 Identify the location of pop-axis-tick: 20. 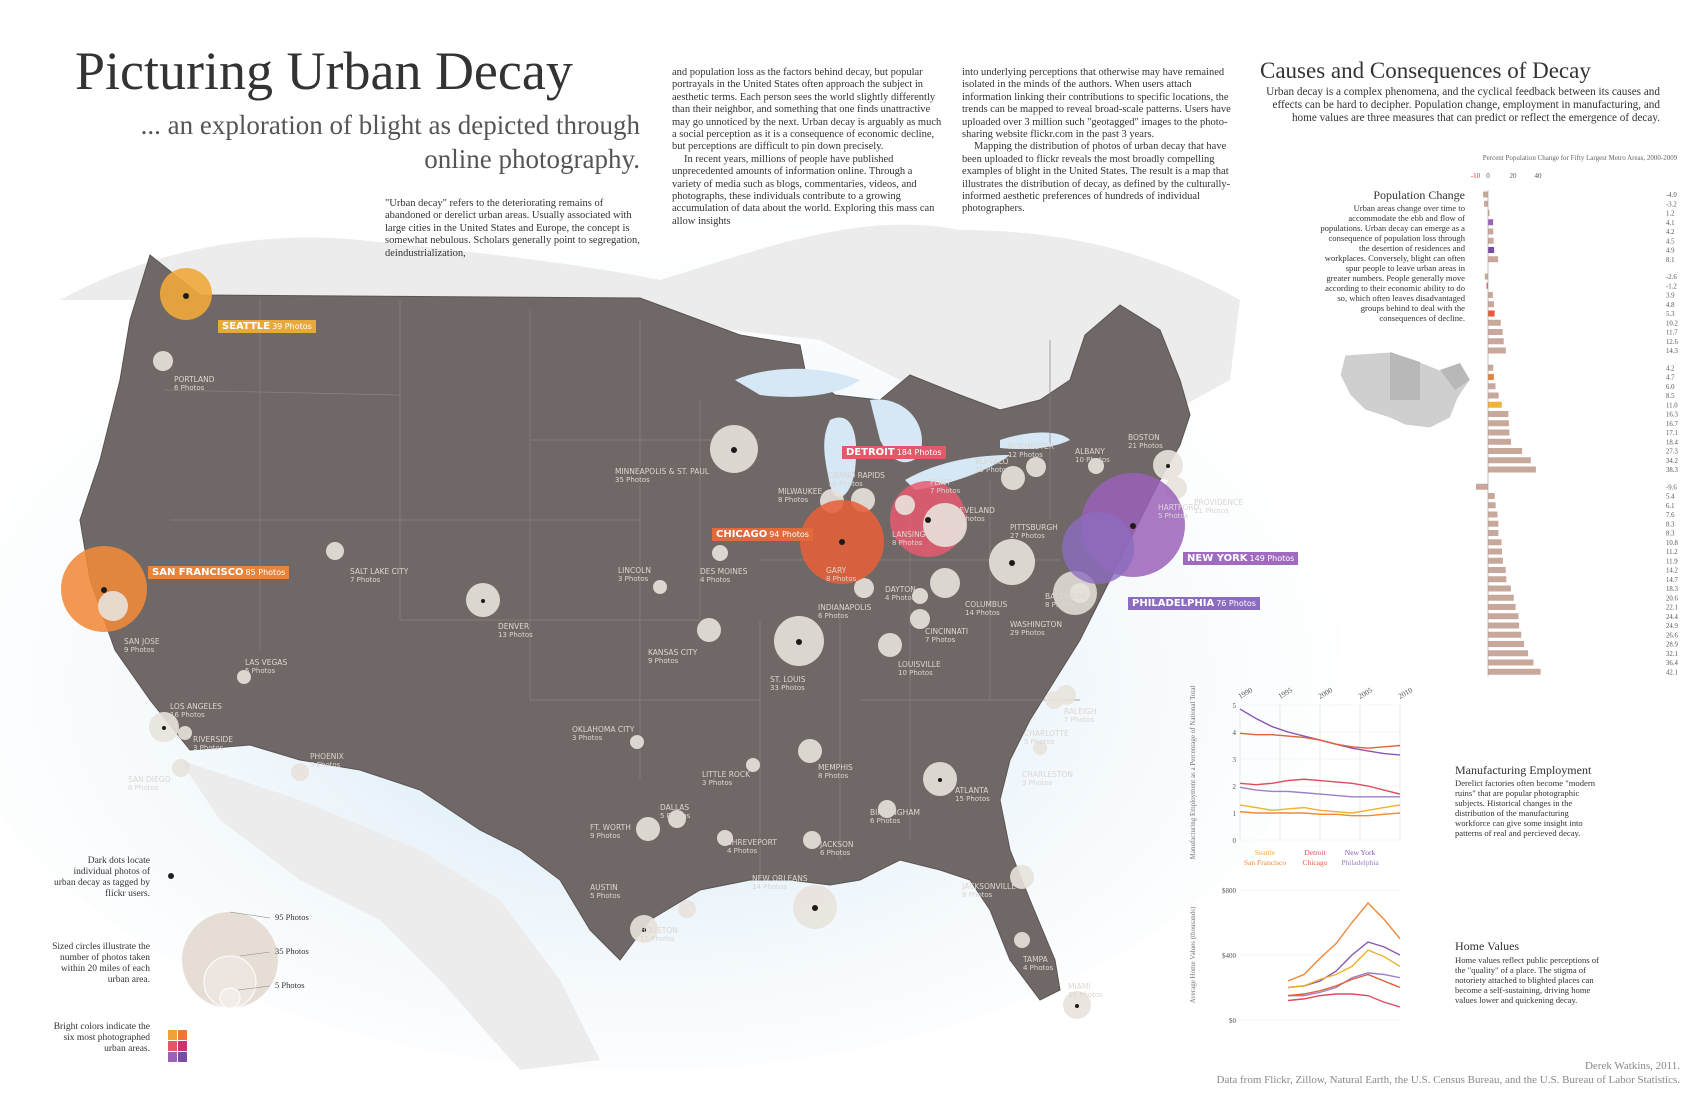
(1514, 176).